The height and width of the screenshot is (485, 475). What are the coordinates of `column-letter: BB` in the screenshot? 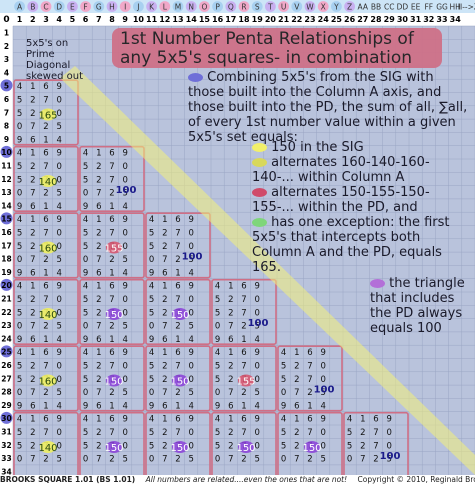 It's located at (376, 7).